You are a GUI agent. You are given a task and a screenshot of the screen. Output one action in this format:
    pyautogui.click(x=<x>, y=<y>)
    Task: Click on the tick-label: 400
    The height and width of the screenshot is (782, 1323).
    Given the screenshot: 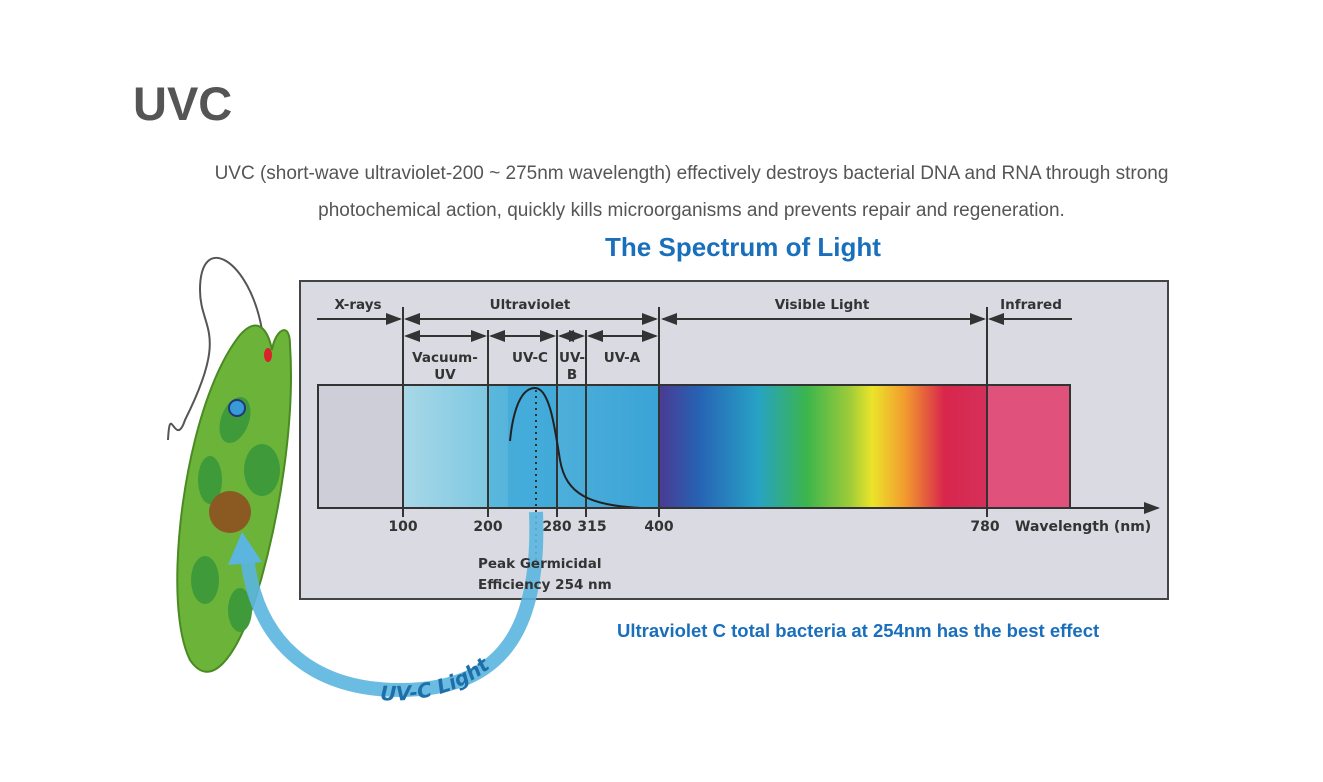 What is the action you would take?
    pyautogui.click(x=658, y=527)
    